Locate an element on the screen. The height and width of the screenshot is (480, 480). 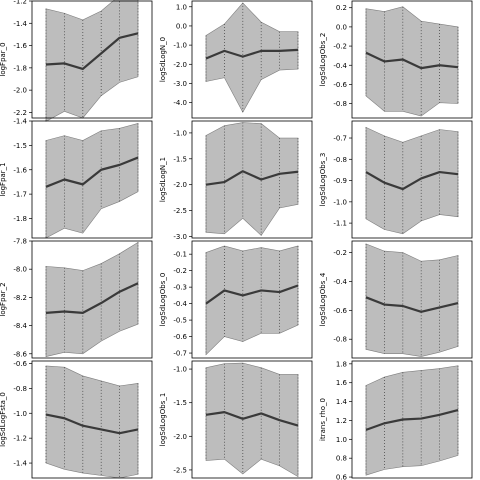
y-tick-label: 1.4 is located at coordinates (342, 402).